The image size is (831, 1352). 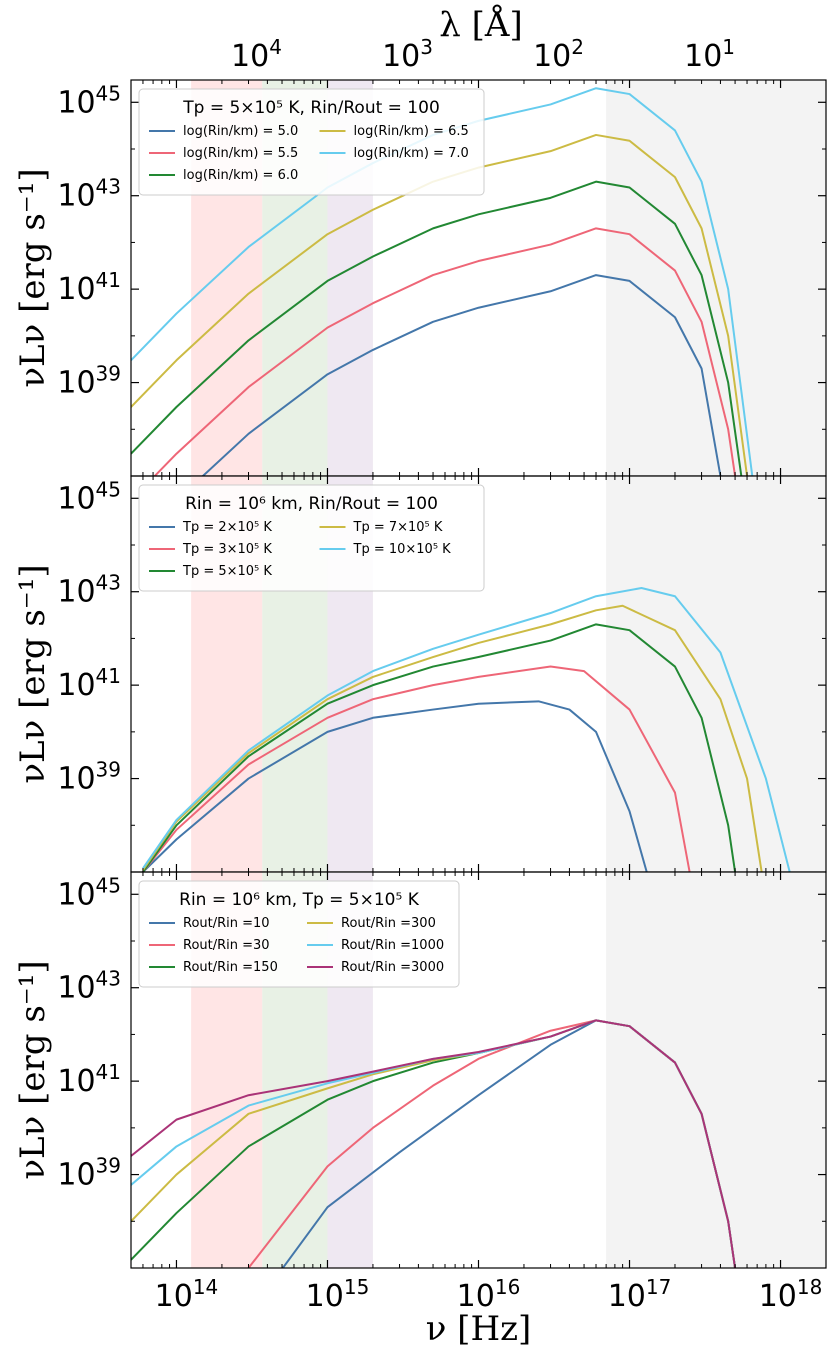 What do you see at coordinates (407, 54) in the screenshot?
I see `top-tick-label: 10³` at bounding box center [407, 54].